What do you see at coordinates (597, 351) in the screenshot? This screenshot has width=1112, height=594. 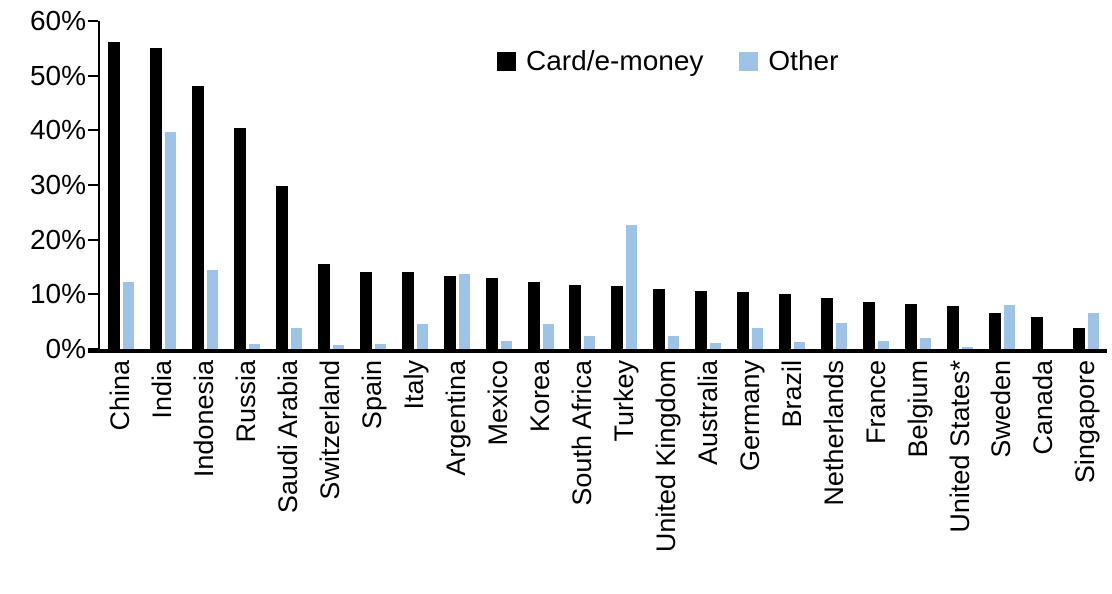 I see `x-axis-line` at bounding box center [597, 351].